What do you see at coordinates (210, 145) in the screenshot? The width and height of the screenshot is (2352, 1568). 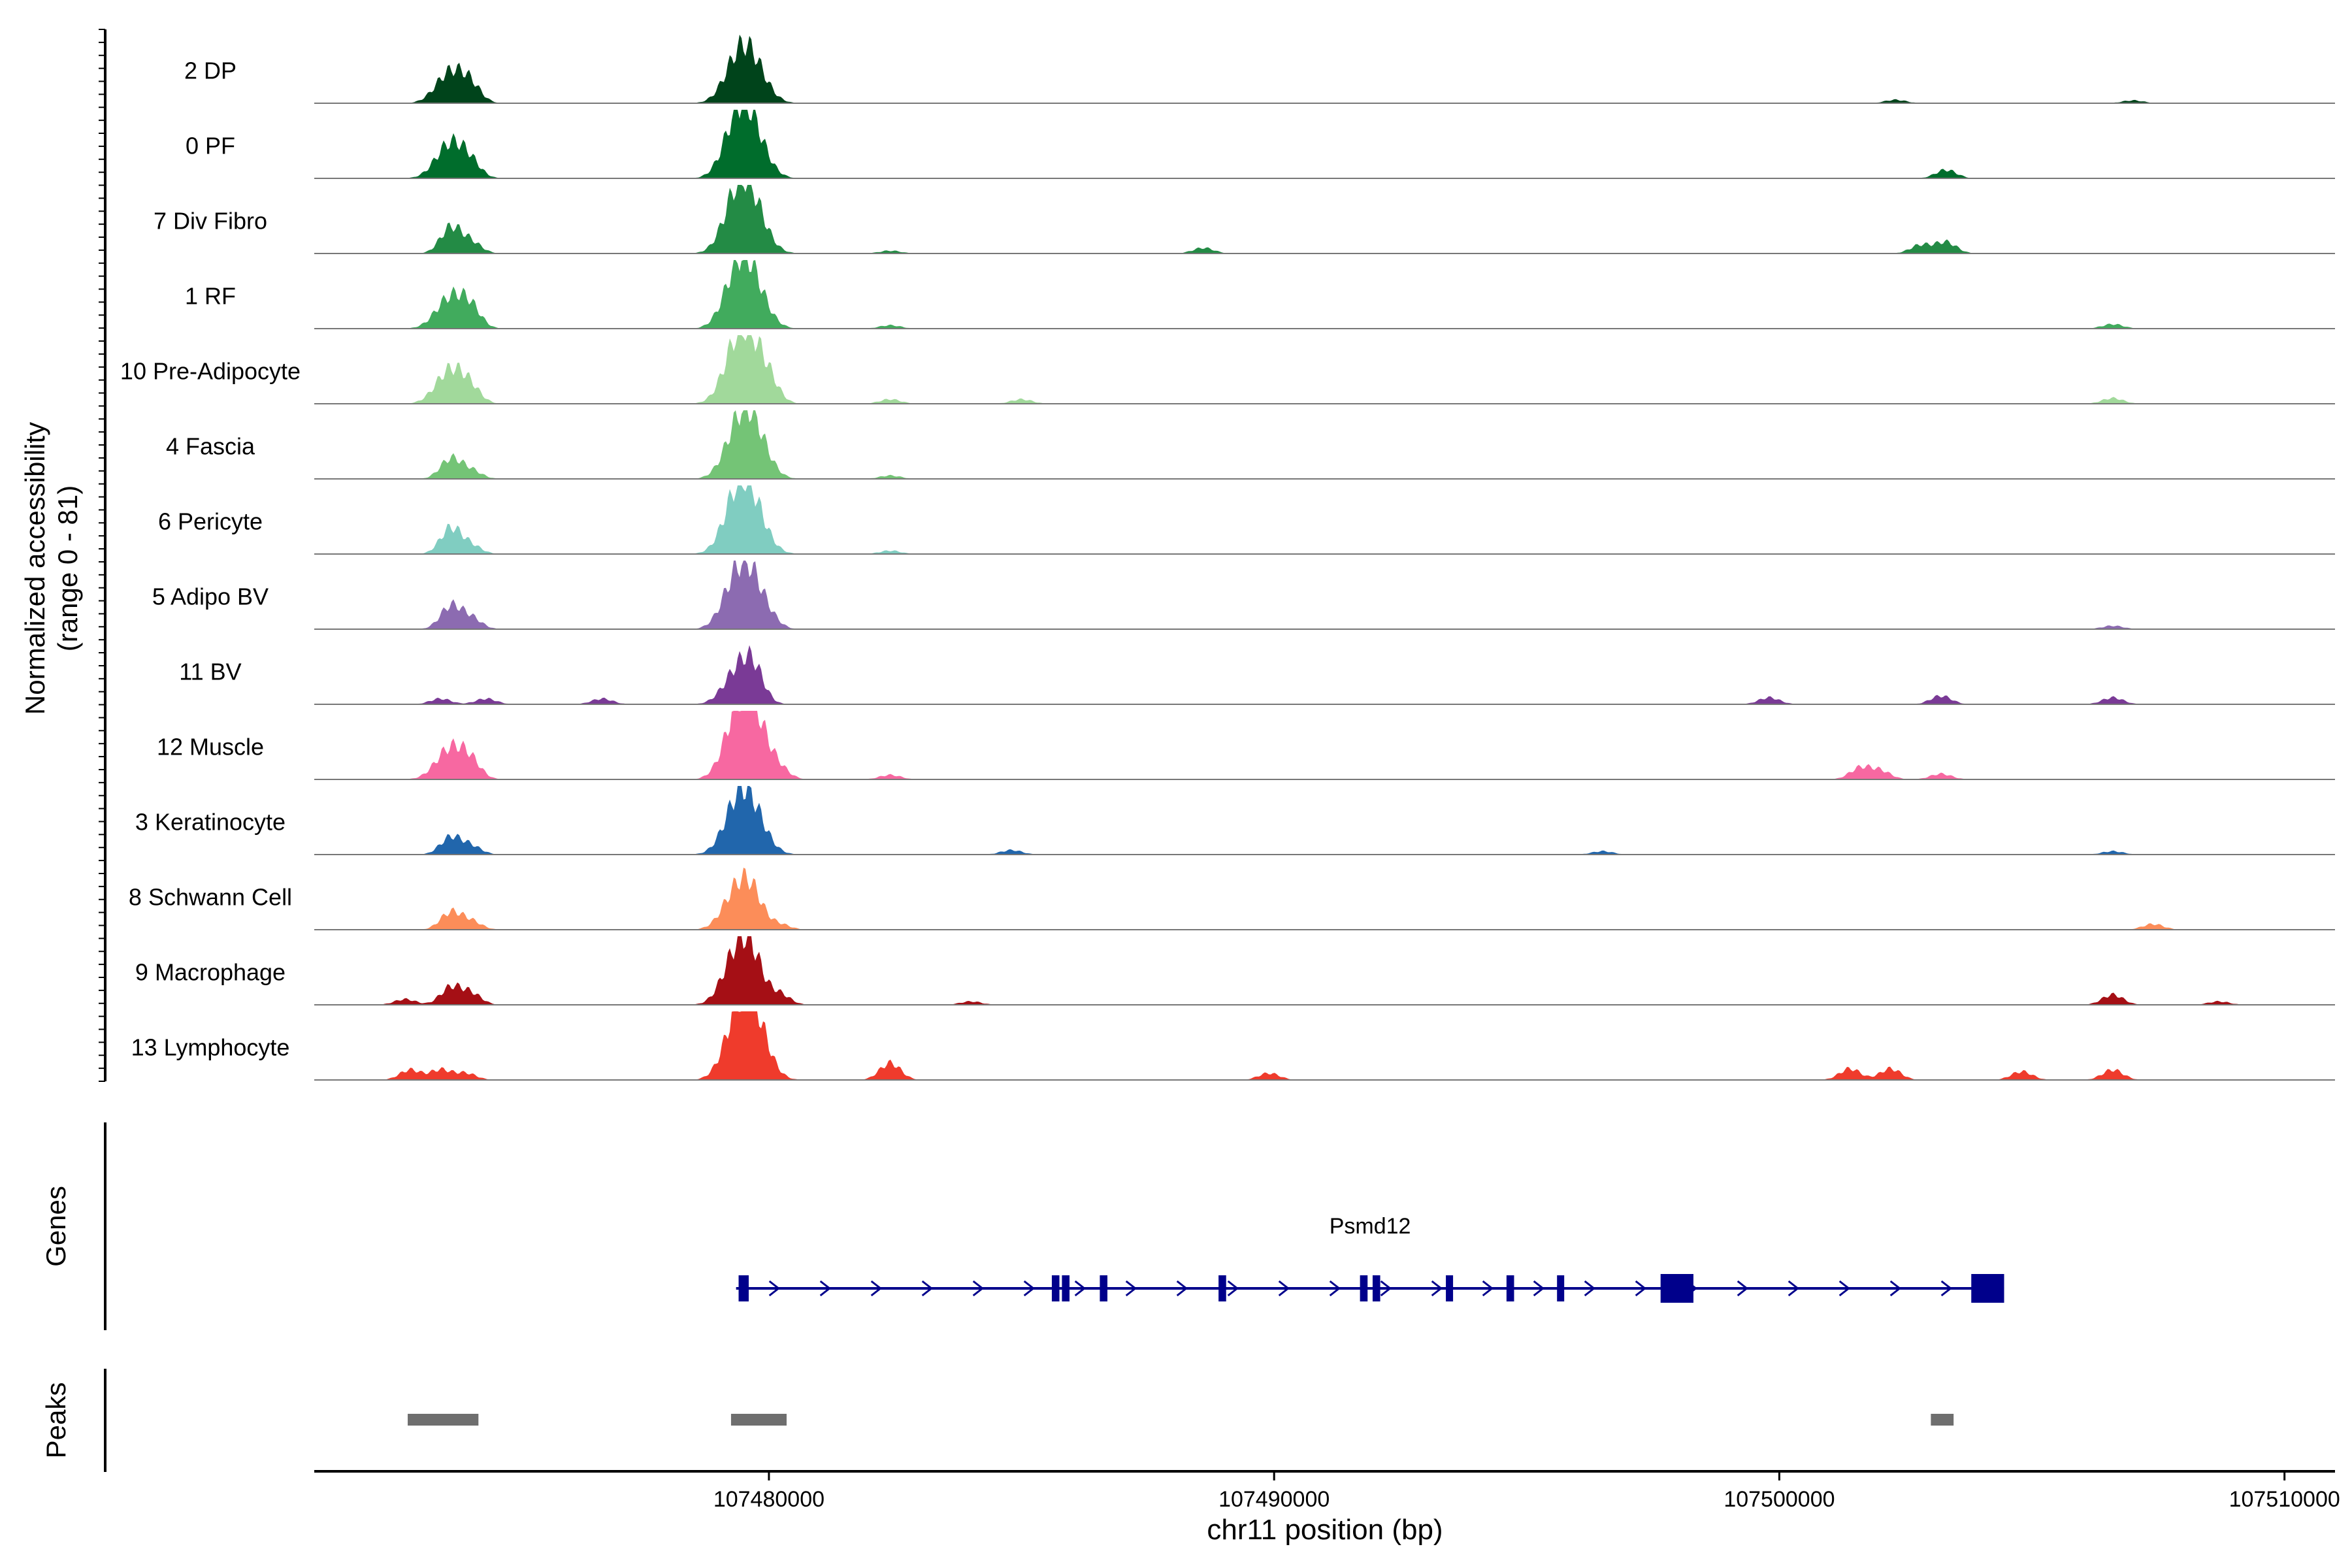 I see `track-label: 0 PF` at bounding box center [210, 145].